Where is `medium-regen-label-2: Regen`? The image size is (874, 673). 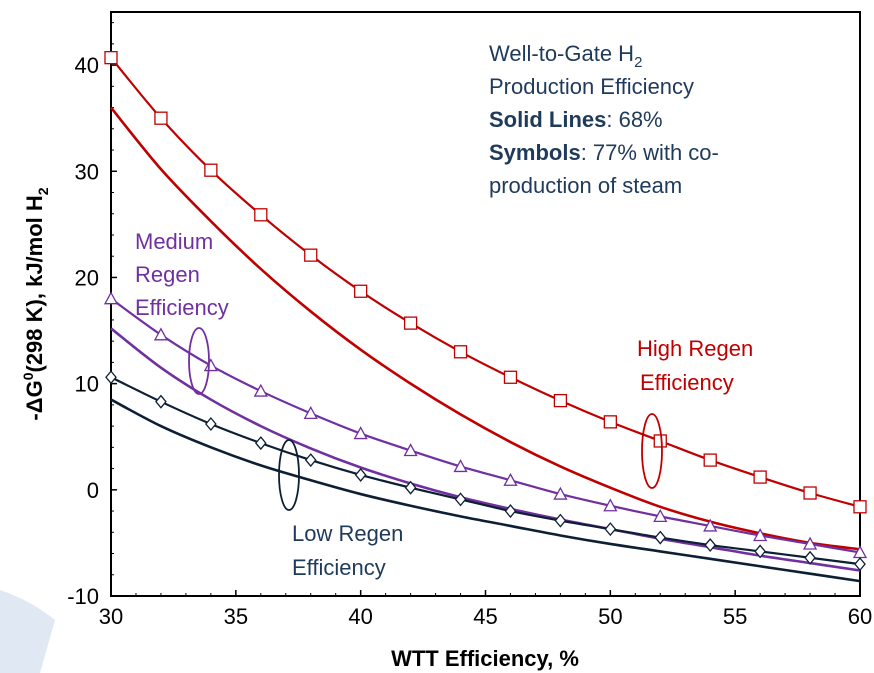 medium-regen-label-2: Regen is located at coordinates (167, 274).